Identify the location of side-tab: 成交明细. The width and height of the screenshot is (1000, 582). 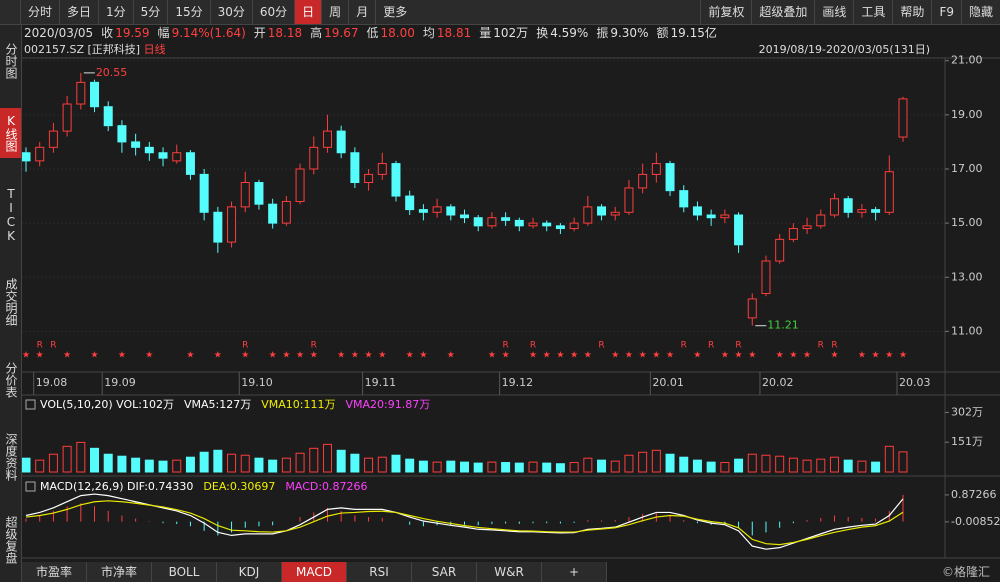
(11, 302).